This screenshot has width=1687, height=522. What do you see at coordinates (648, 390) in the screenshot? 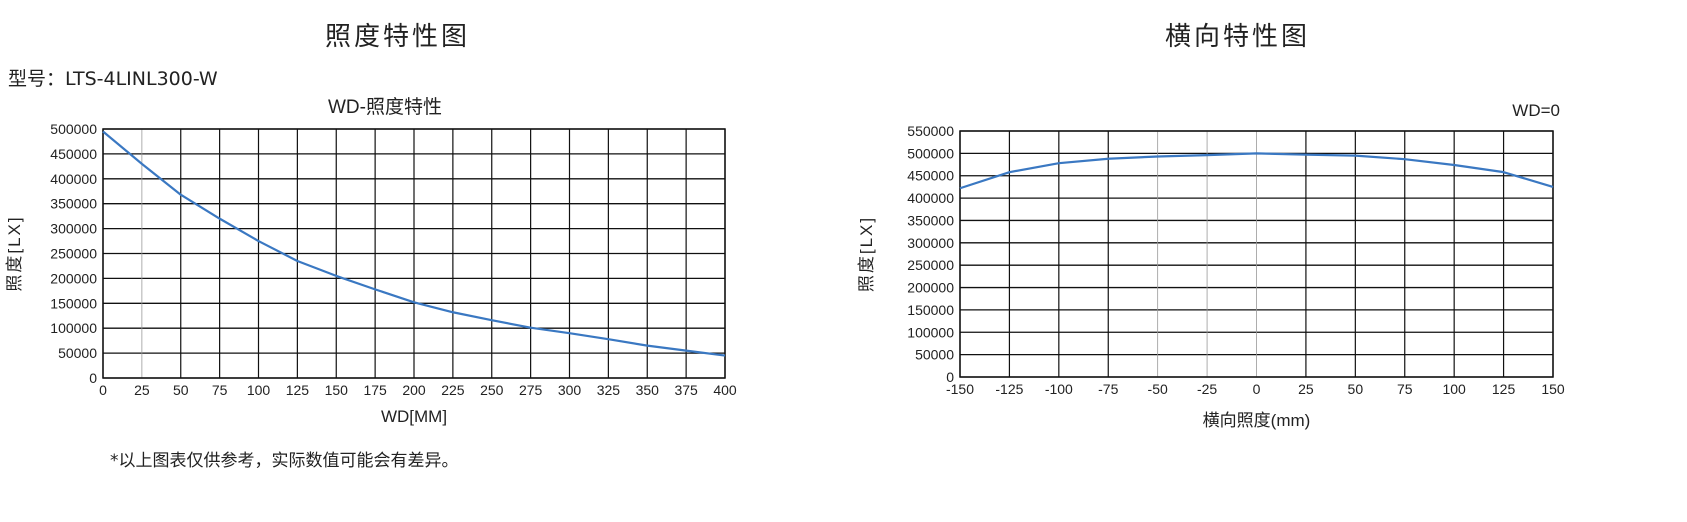
I see `x-tick-label: 350` at bounding box center [648, 390].